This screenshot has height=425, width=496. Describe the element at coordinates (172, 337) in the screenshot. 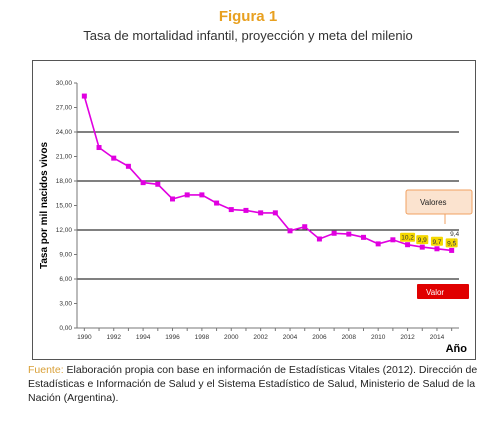

I see `x-tick-label: 1996` at that location.